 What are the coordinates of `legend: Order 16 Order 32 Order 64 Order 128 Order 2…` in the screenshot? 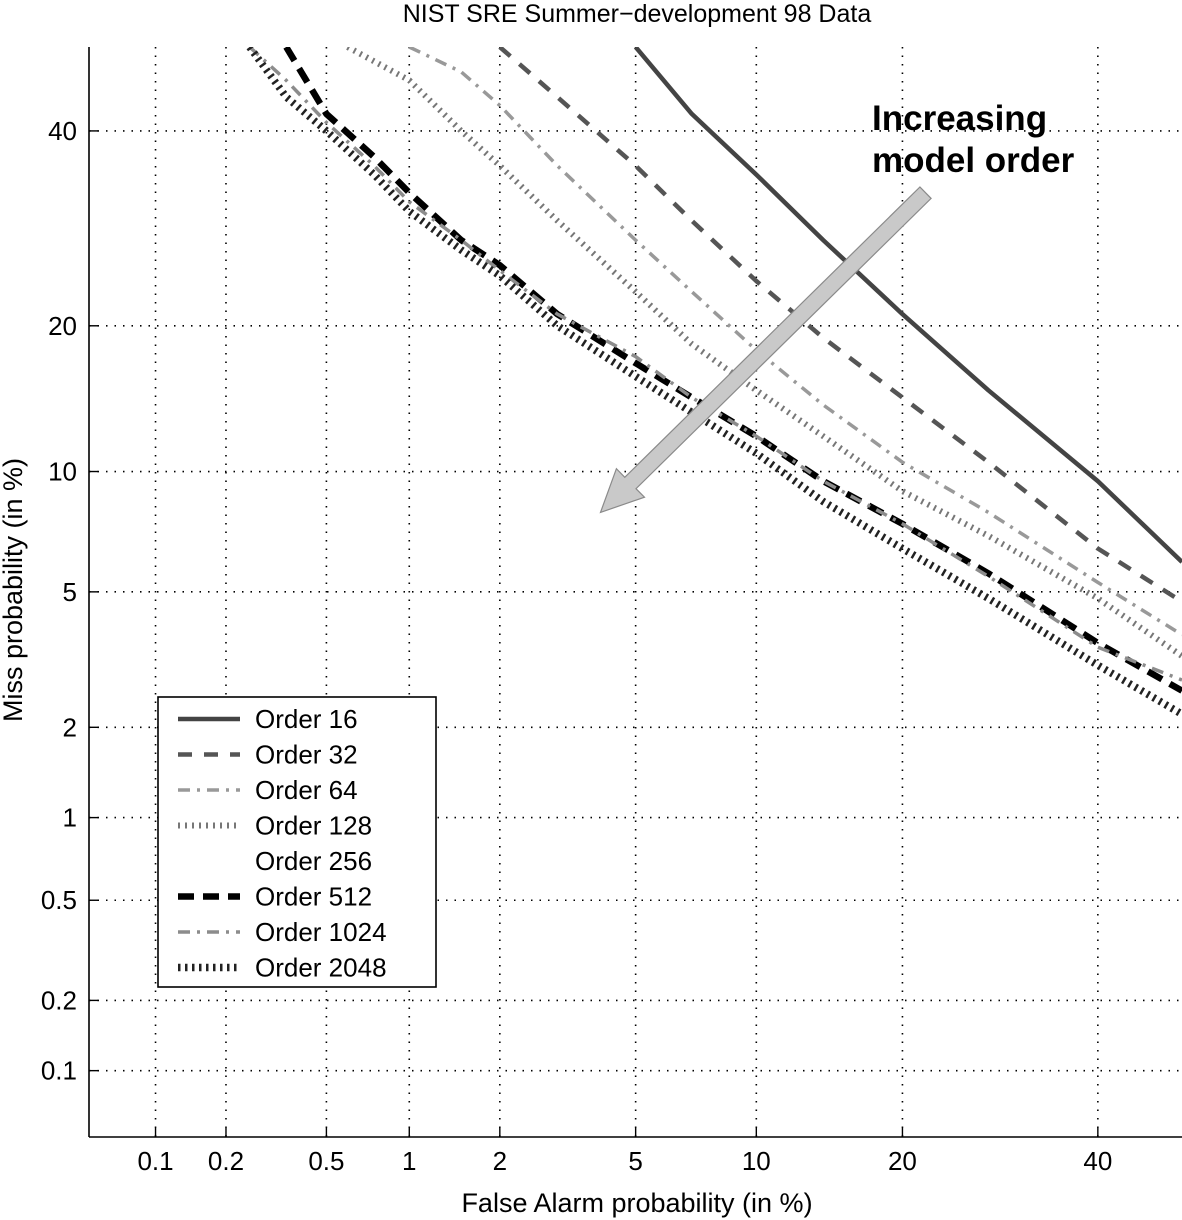 It's located at (297, 842).